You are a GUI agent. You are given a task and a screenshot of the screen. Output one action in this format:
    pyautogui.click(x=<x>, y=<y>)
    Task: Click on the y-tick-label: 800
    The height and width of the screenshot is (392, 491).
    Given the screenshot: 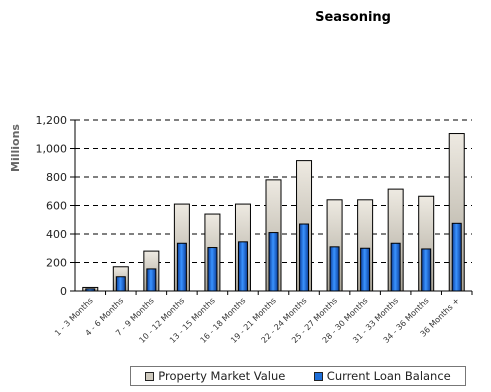 What is the action you would take?
    pyautogui.click(x=56, y=177)
    